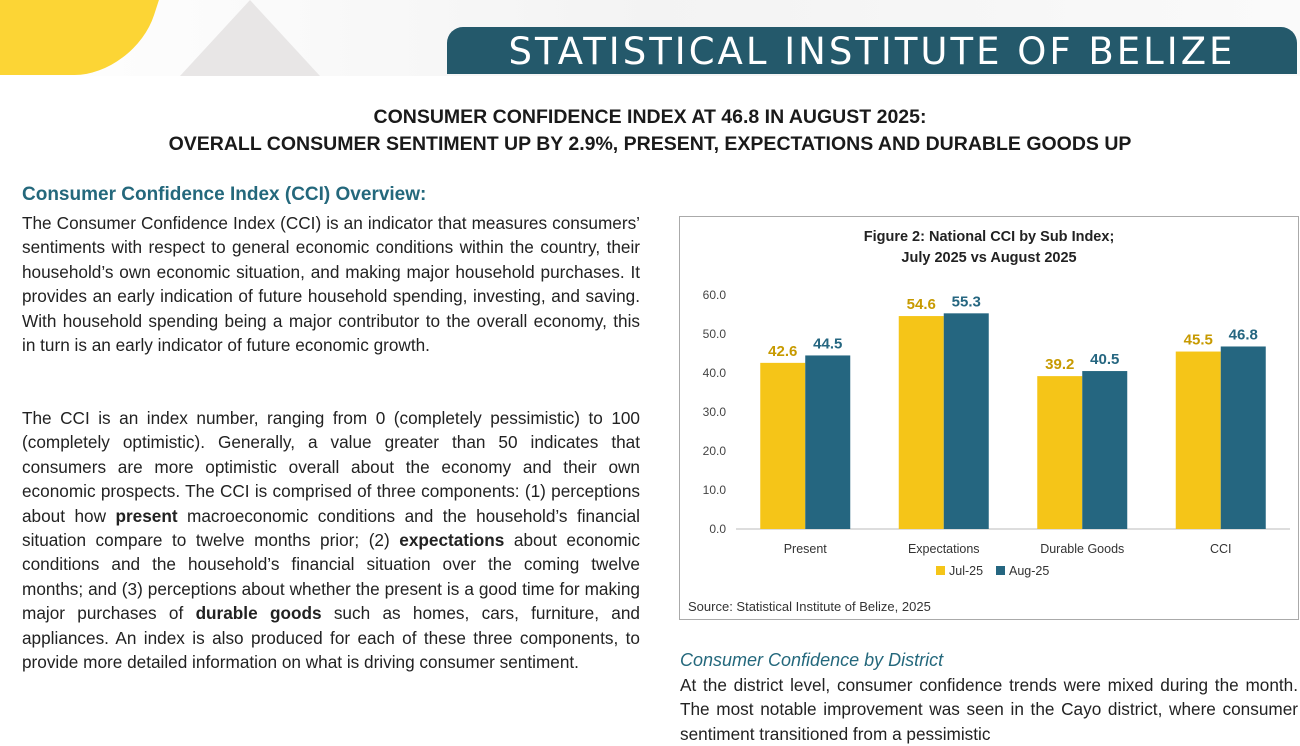  I want to click on logo-gray-shape, so click(250, 38).